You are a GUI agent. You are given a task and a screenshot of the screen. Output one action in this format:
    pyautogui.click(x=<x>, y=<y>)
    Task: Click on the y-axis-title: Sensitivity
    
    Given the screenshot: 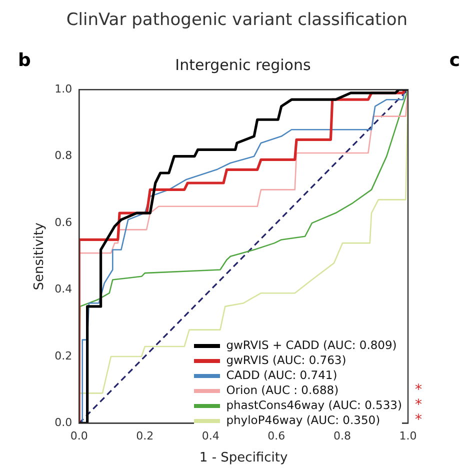 What is the action you would take?
    pyautogui.click(x=40, y=256)
    